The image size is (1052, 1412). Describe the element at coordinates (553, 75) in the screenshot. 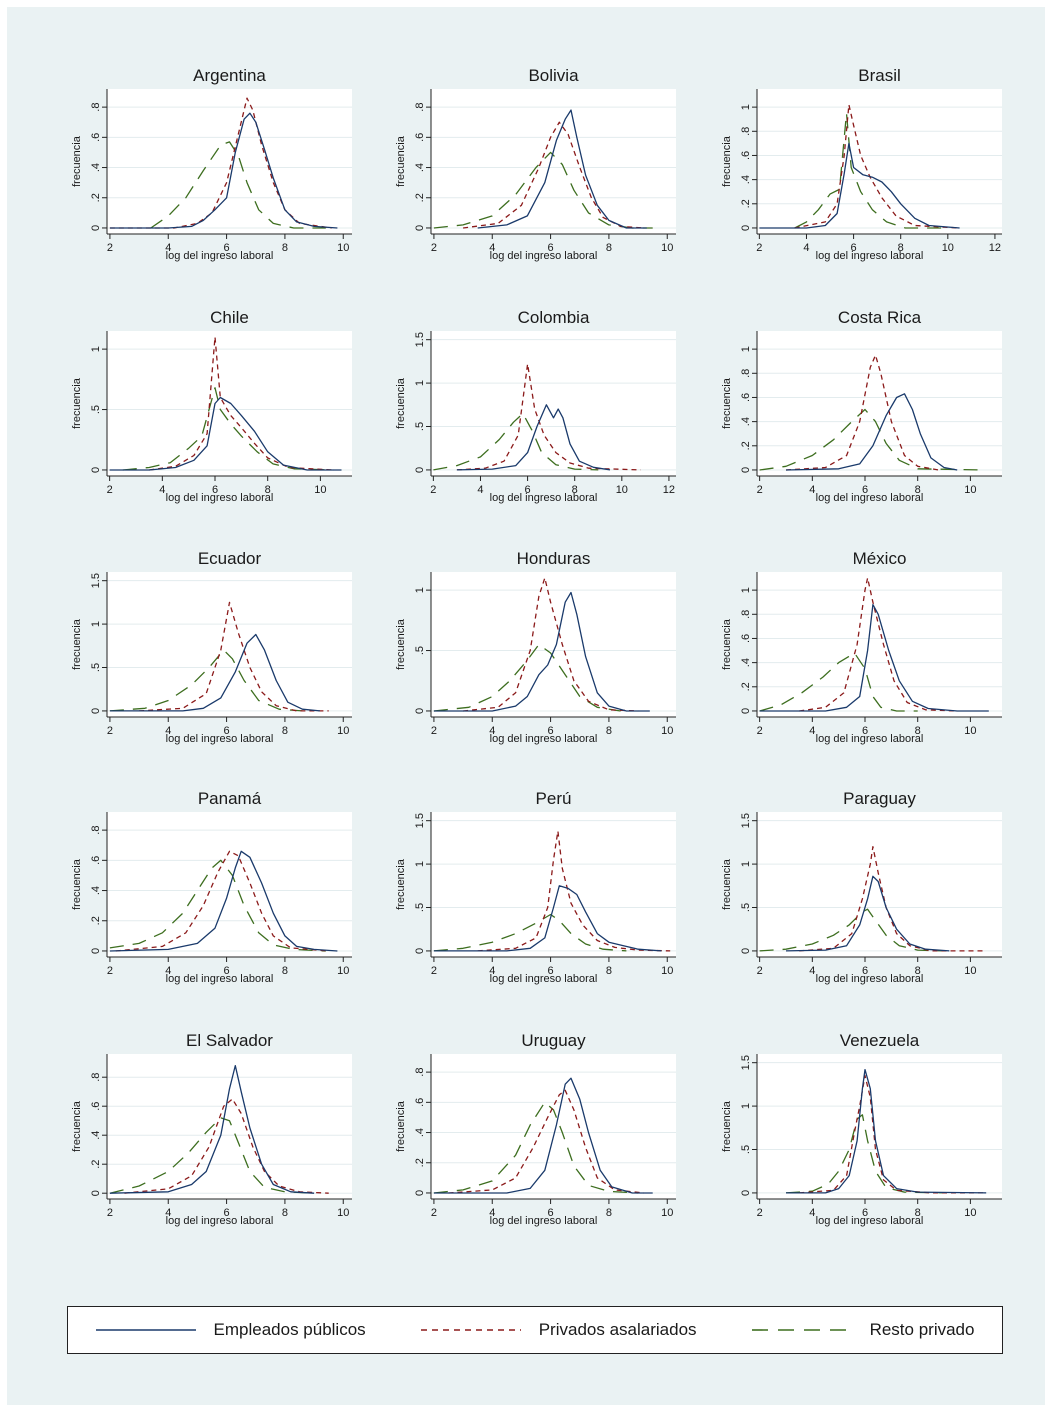

I see `panel-title: Bolivia` at that location.